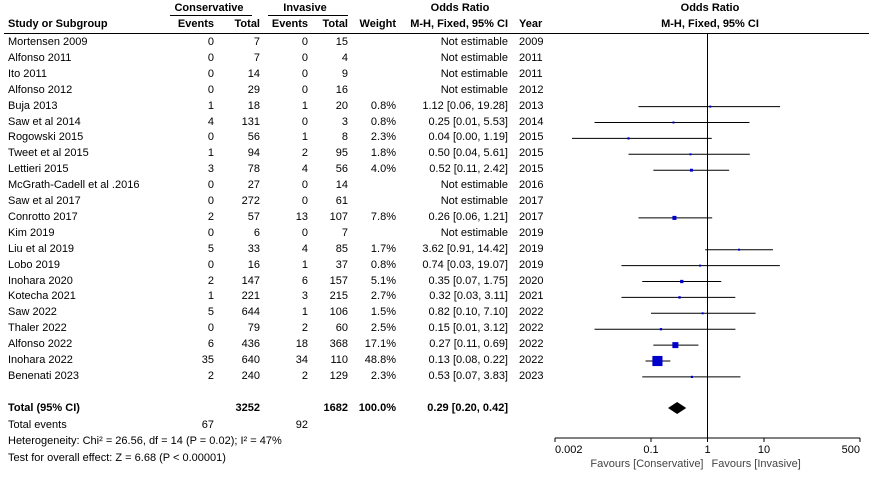  Describe the element at coordinates (253, 328) in the screenshot. I see `row-t1: 79` at that location.